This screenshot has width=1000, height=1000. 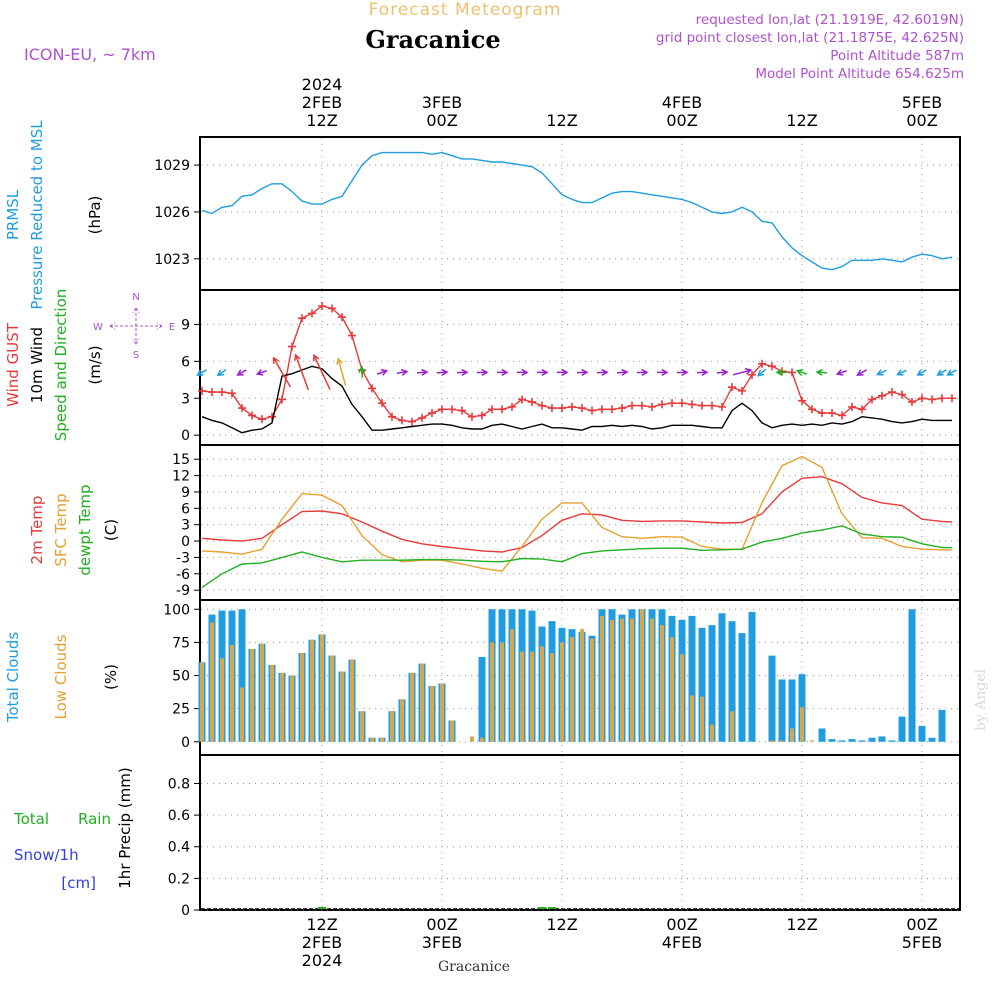 I want to click on compass-e: E, so click(x=172, y=327).